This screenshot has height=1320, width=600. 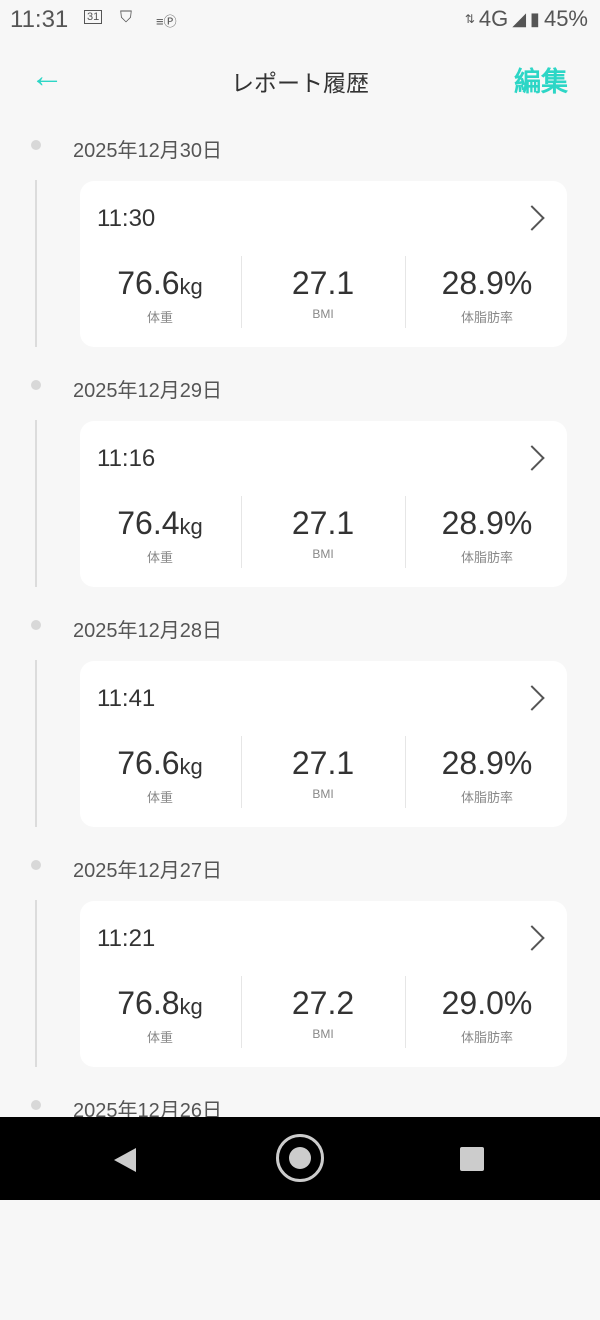 What do you see at coordinates (47, 76) in the screenshot?
I see `arrow-left-icon: ←` at bounding box center [47, 76].